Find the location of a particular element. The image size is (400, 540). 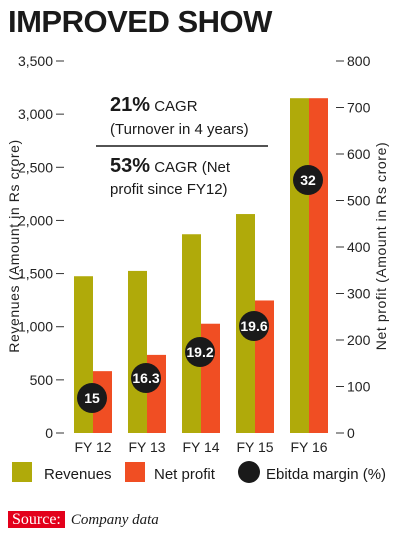

legend-label-revenues: Revenues is located at coordinates (78, 474).